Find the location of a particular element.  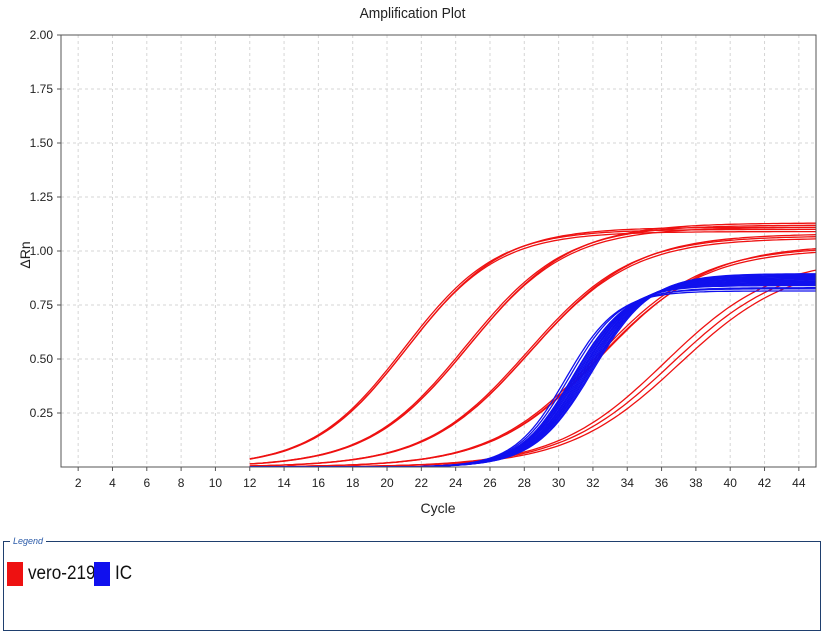

x-axis-ticks: 2 4 6 8 10 12 14 16 18 20 22 24 26 28 30 32 34 36 38 40 42 44 is located at coordinates (440, 478).